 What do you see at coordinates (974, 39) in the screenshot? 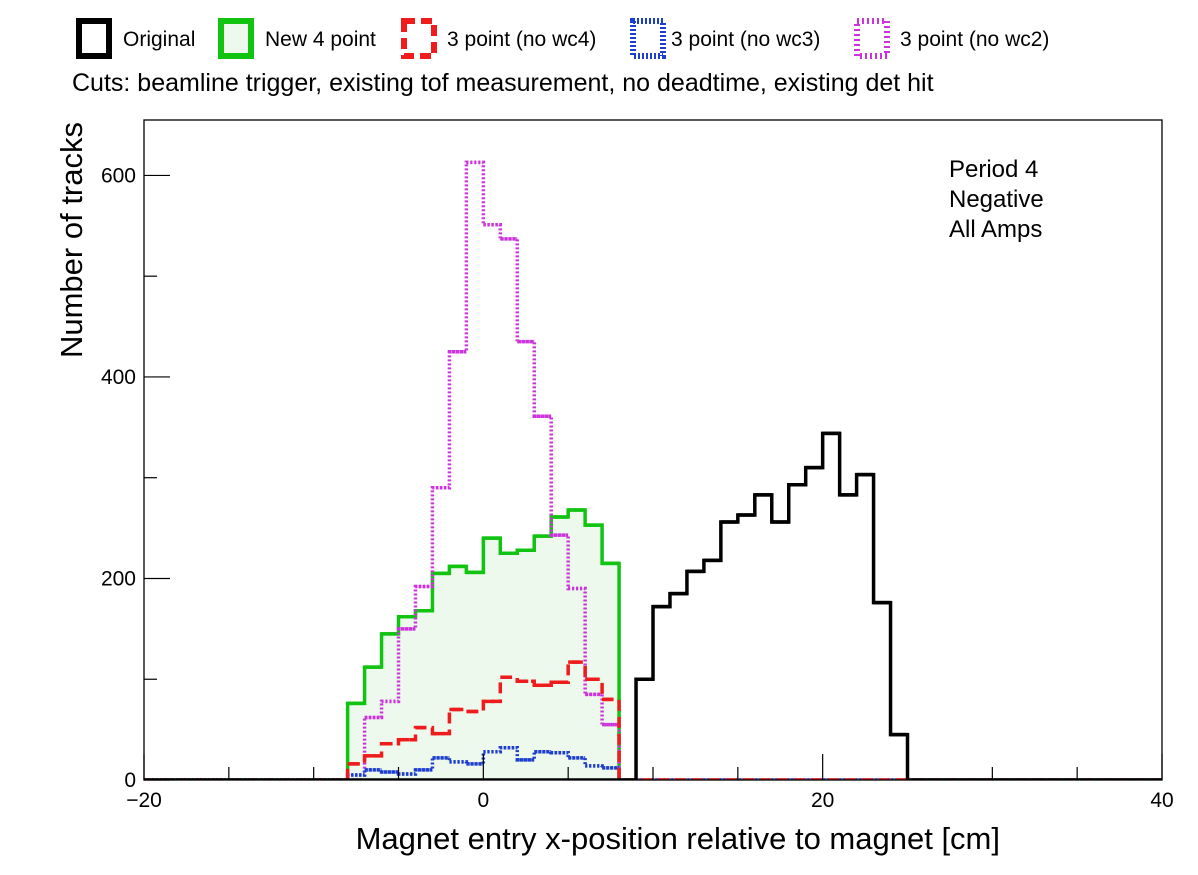
I see `legend-label-no-wc2: 3 point (no wc2)` at bounding box center [974, 39].